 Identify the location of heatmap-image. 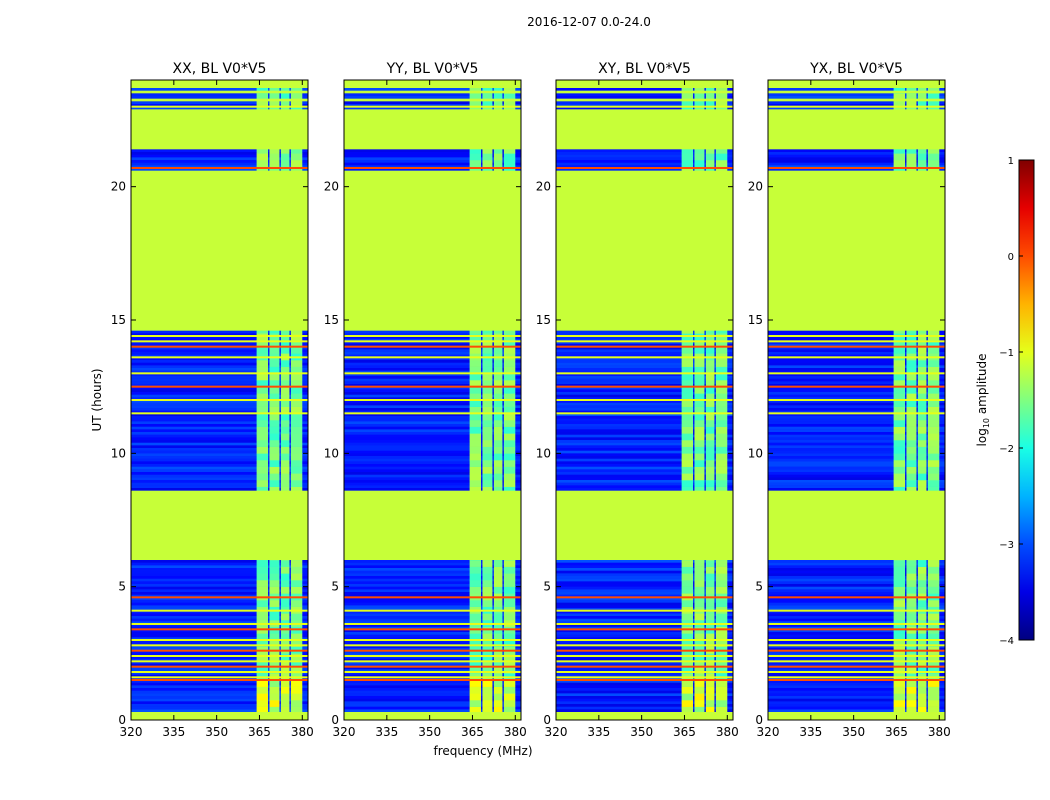
(219, 400).